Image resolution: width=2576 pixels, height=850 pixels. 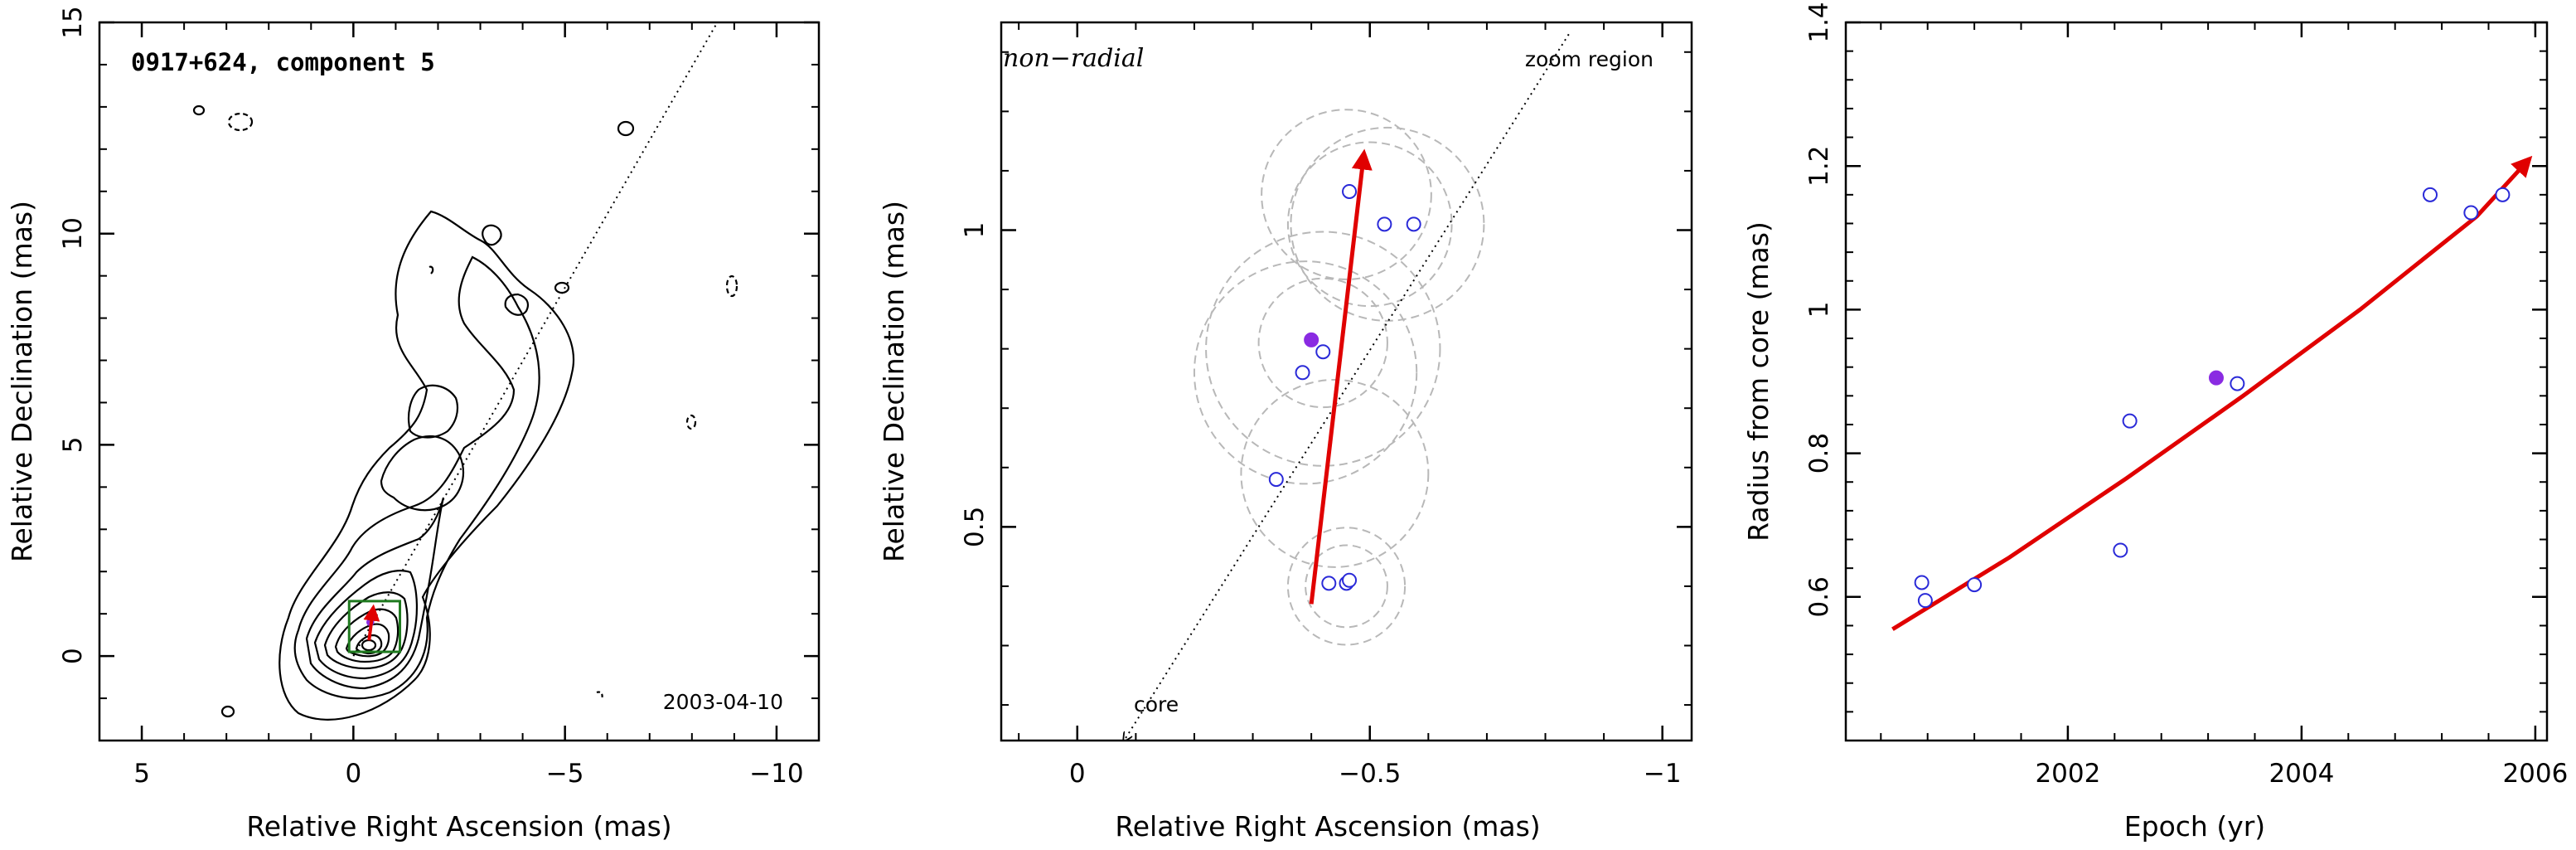 I want to click on panel1-core-direction-line, so click(x=535, y=339).